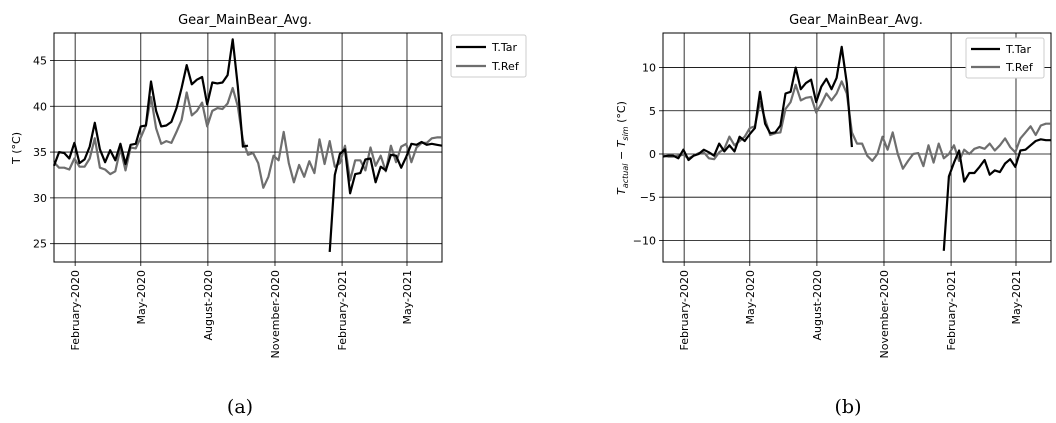  I want to click on legend-b: T.Tar T.Ref, so click(1005, 58).